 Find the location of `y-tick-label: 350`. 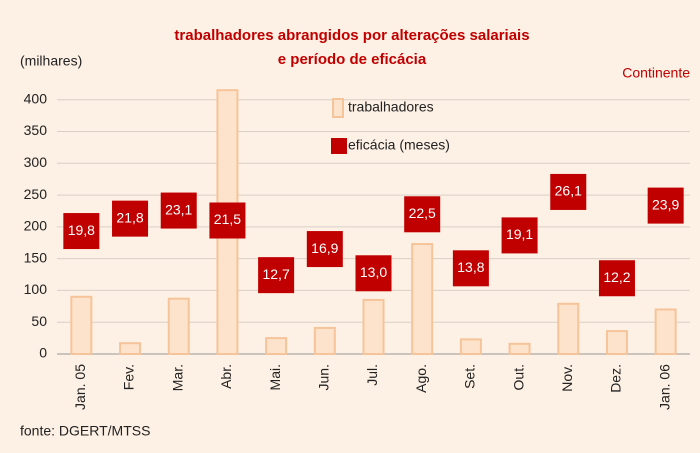

y-tick-label: 350 is located at coordinates (36, 130).